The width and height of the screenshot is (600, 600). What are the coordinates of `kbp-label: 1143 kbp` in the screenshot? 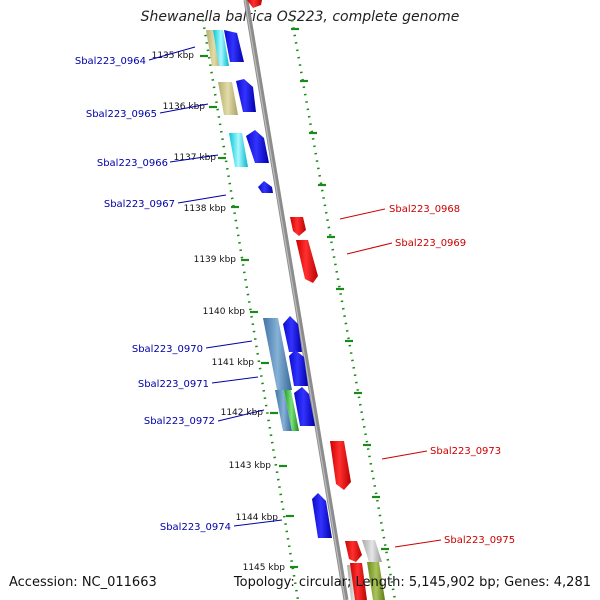 It's located at (250, 466).